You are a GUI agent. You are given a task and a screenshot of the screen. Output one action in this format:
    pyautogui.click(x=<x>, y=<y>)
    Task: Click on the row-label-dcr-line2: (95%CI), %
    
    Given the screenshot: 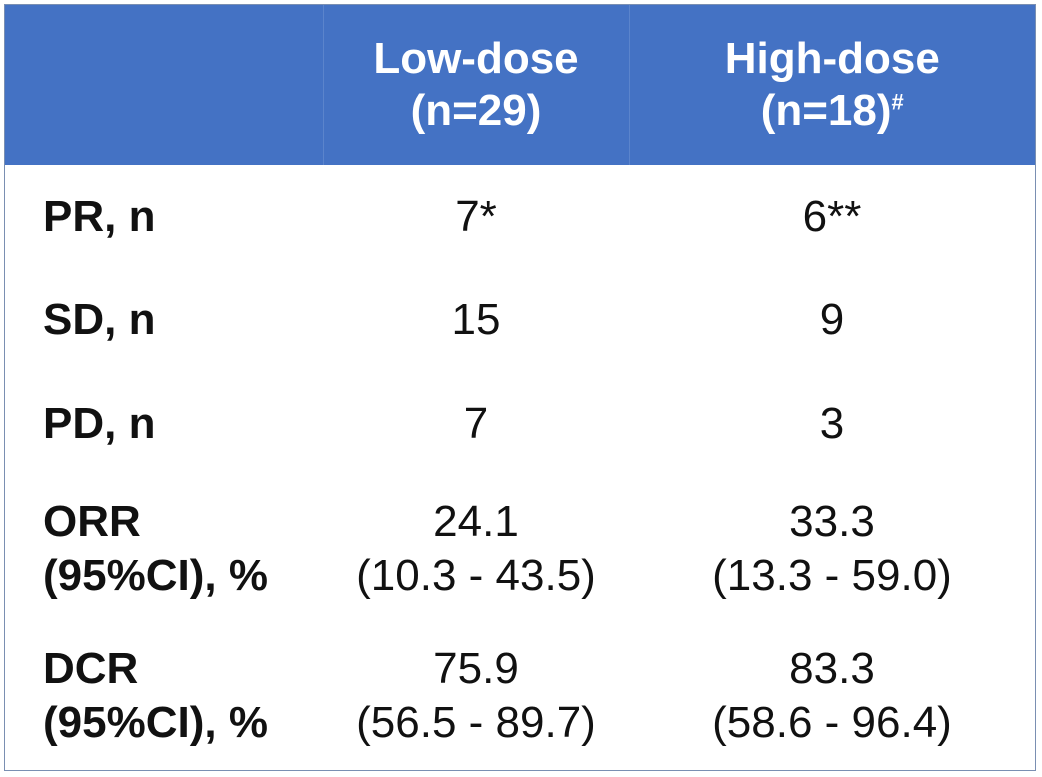 What is the action you would take?
    pyautogui.click(x=155, y=723)
    